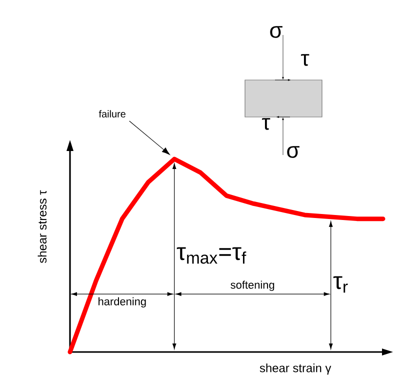 This screenshot has height=392, width=400. Describe the element at coordinates (252, 285) in the screenshot. I see `annotation: softening` at that location.